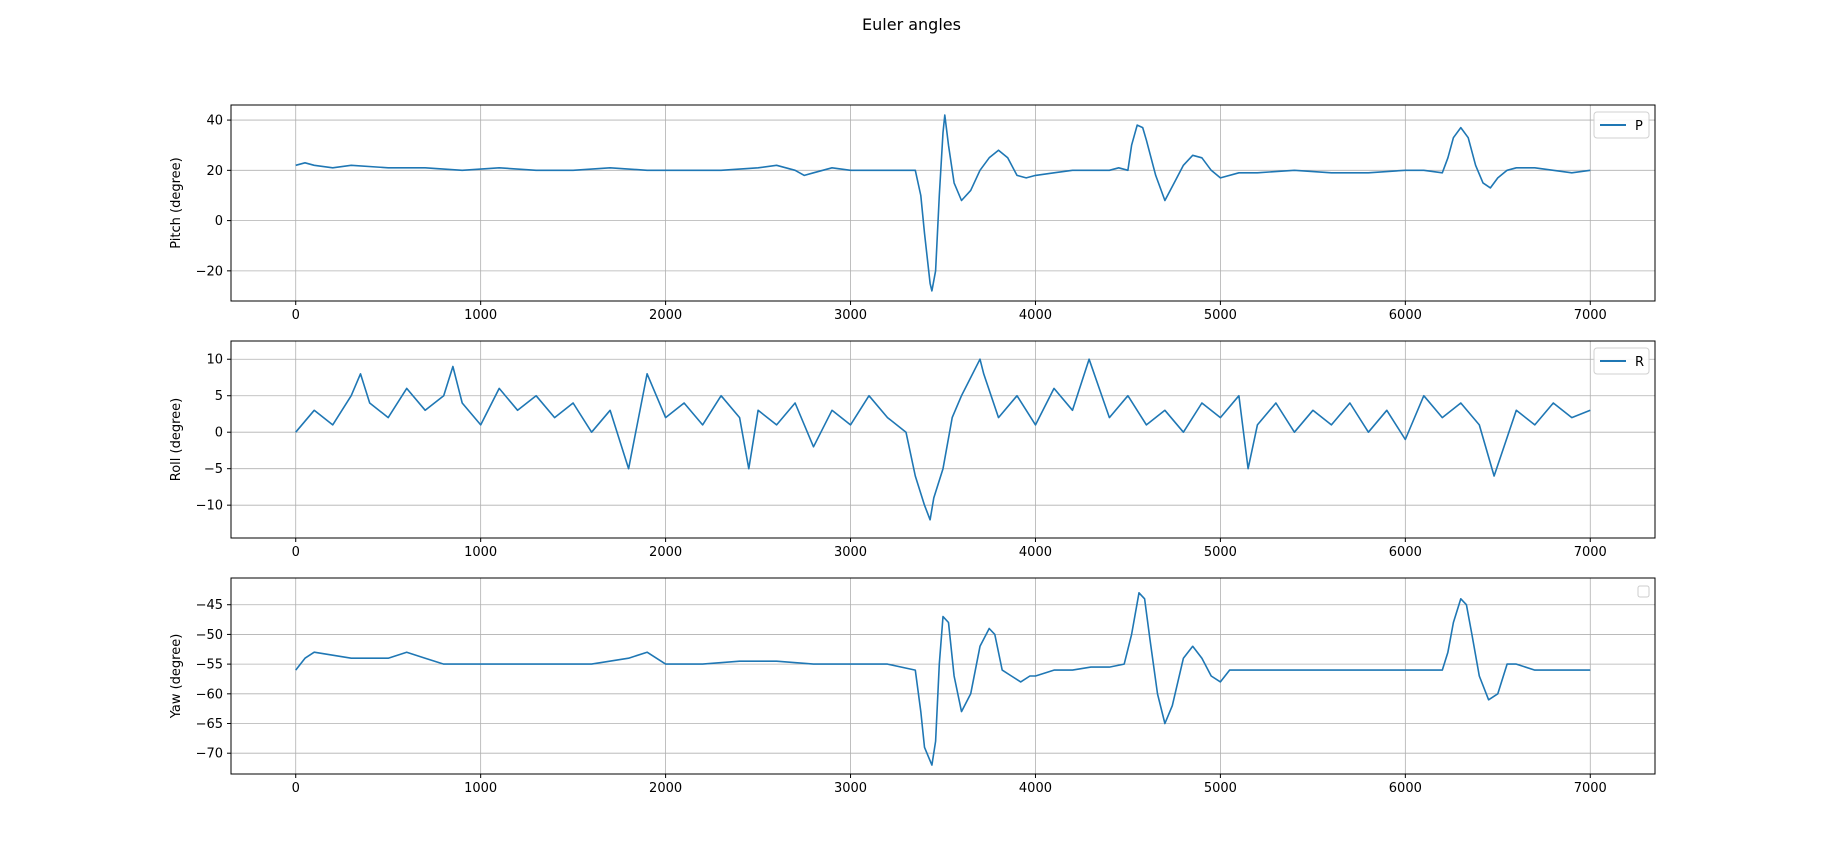 The image size is (1823, 864). What do you see at coordinates (1639, 362) in the screenshot?
I see `legend-label: R` at bounding box center [1639, 362].